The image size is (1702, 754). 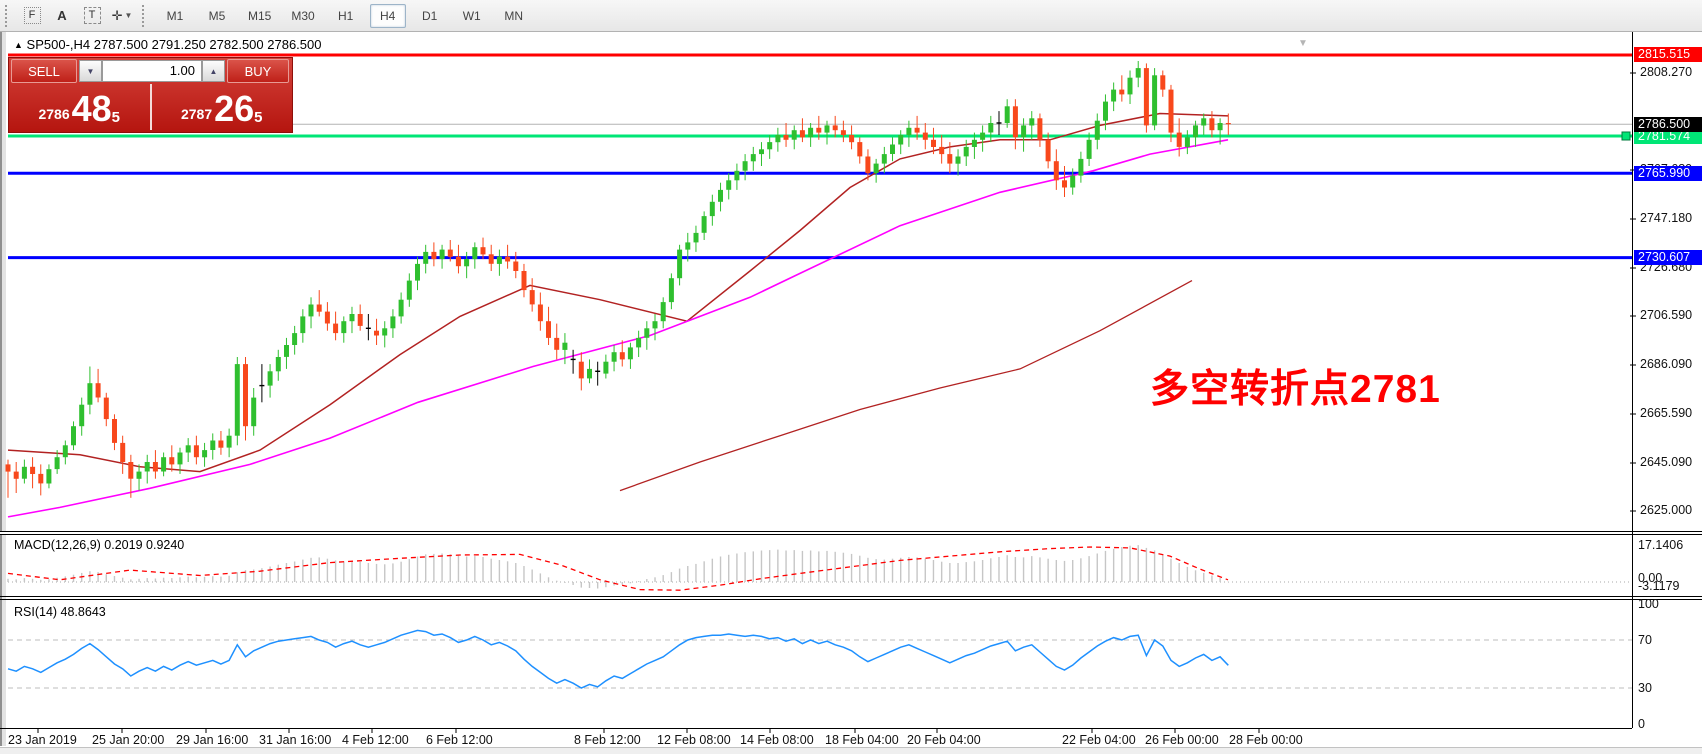 I want to click on timeframe-button-w1: W1, so click(x=471, y=15).